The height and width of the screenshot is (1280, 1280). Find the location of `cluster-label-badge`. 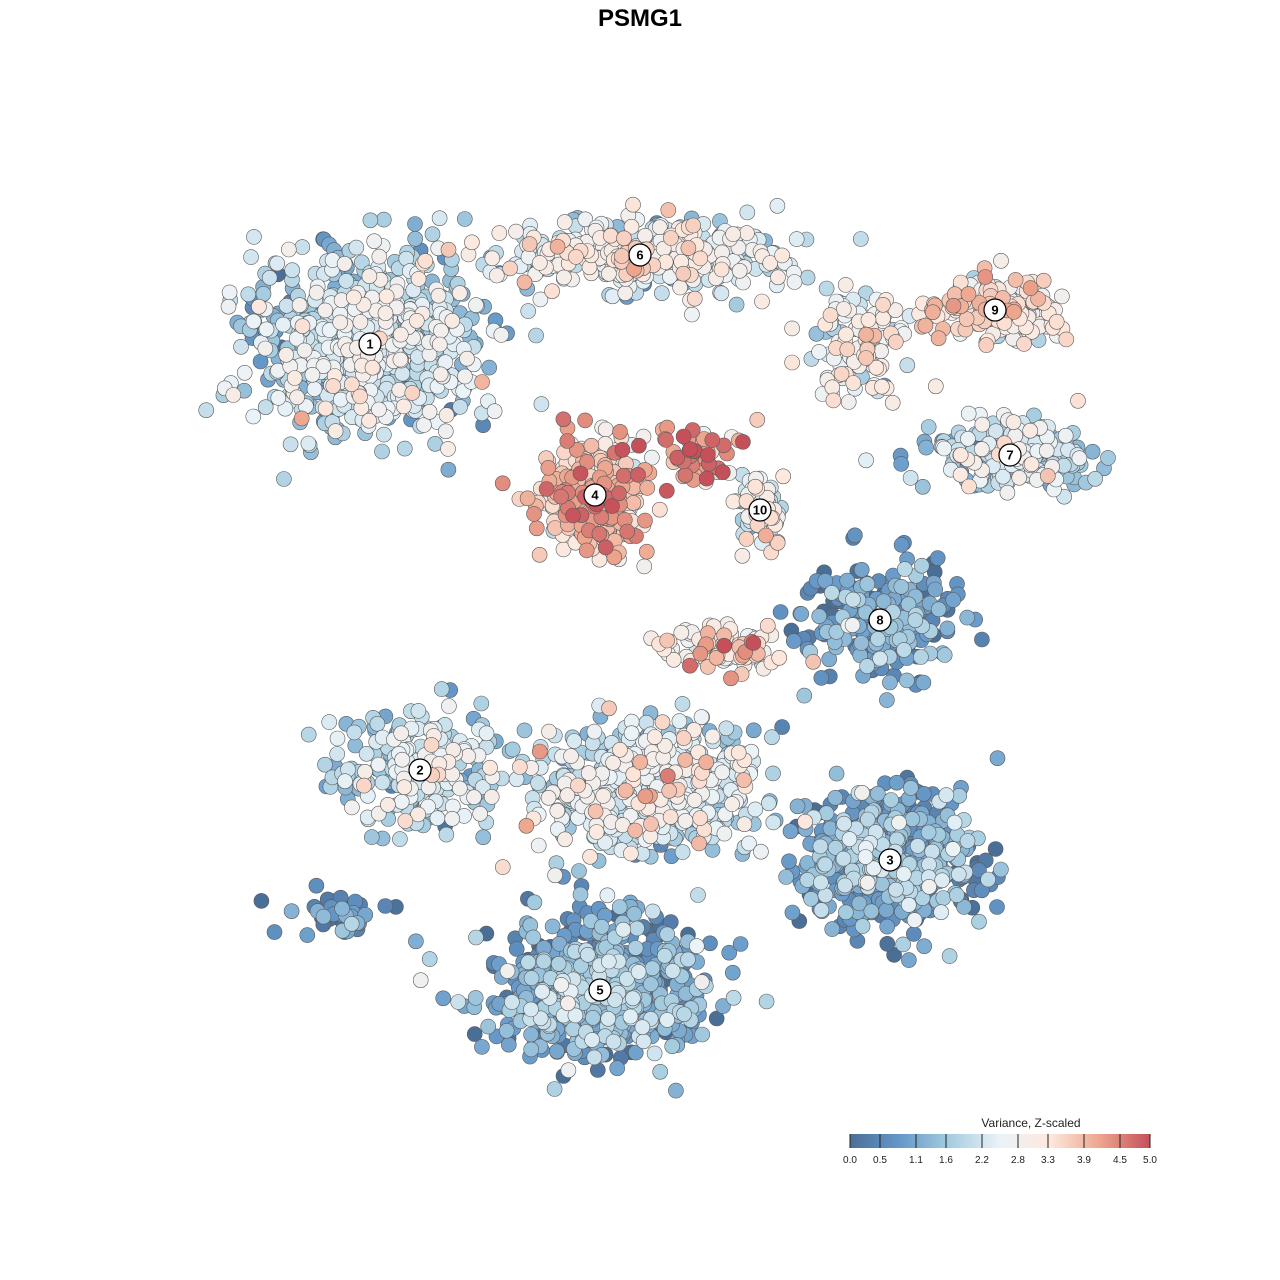

cluster-label-badge is located at coordinates (420, 770).